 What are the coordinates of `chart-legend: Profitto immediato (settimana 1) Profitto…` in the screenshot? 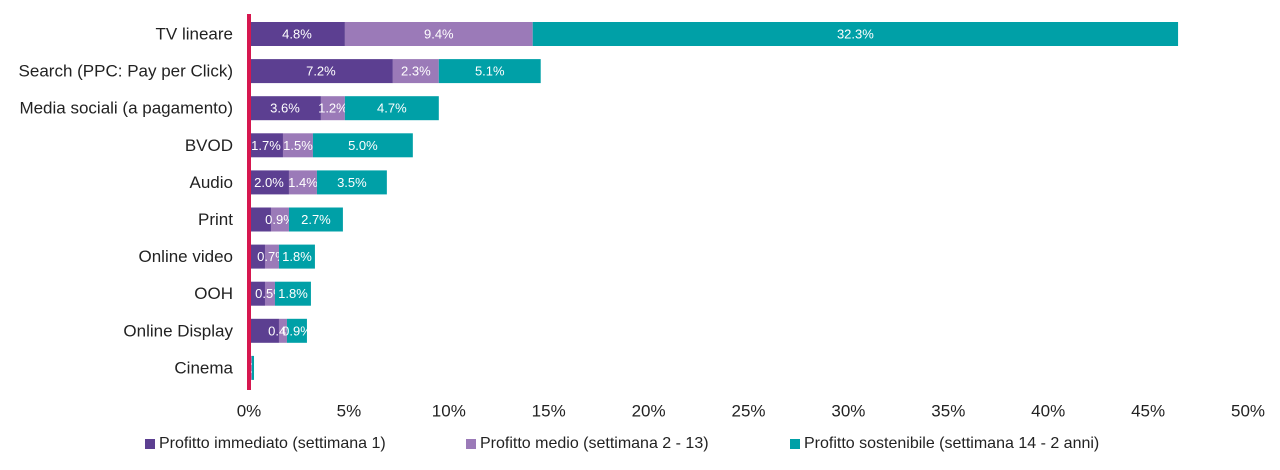 It's located at (640, 444).